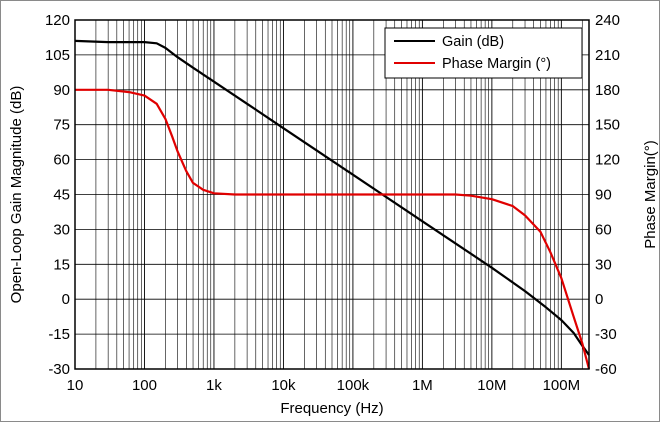 The width and height of the screenshot is (660, 423). Describe the element at coordinates (59, 334) in the screenshot. I see `left-axis-tick-label: -15` at that location.